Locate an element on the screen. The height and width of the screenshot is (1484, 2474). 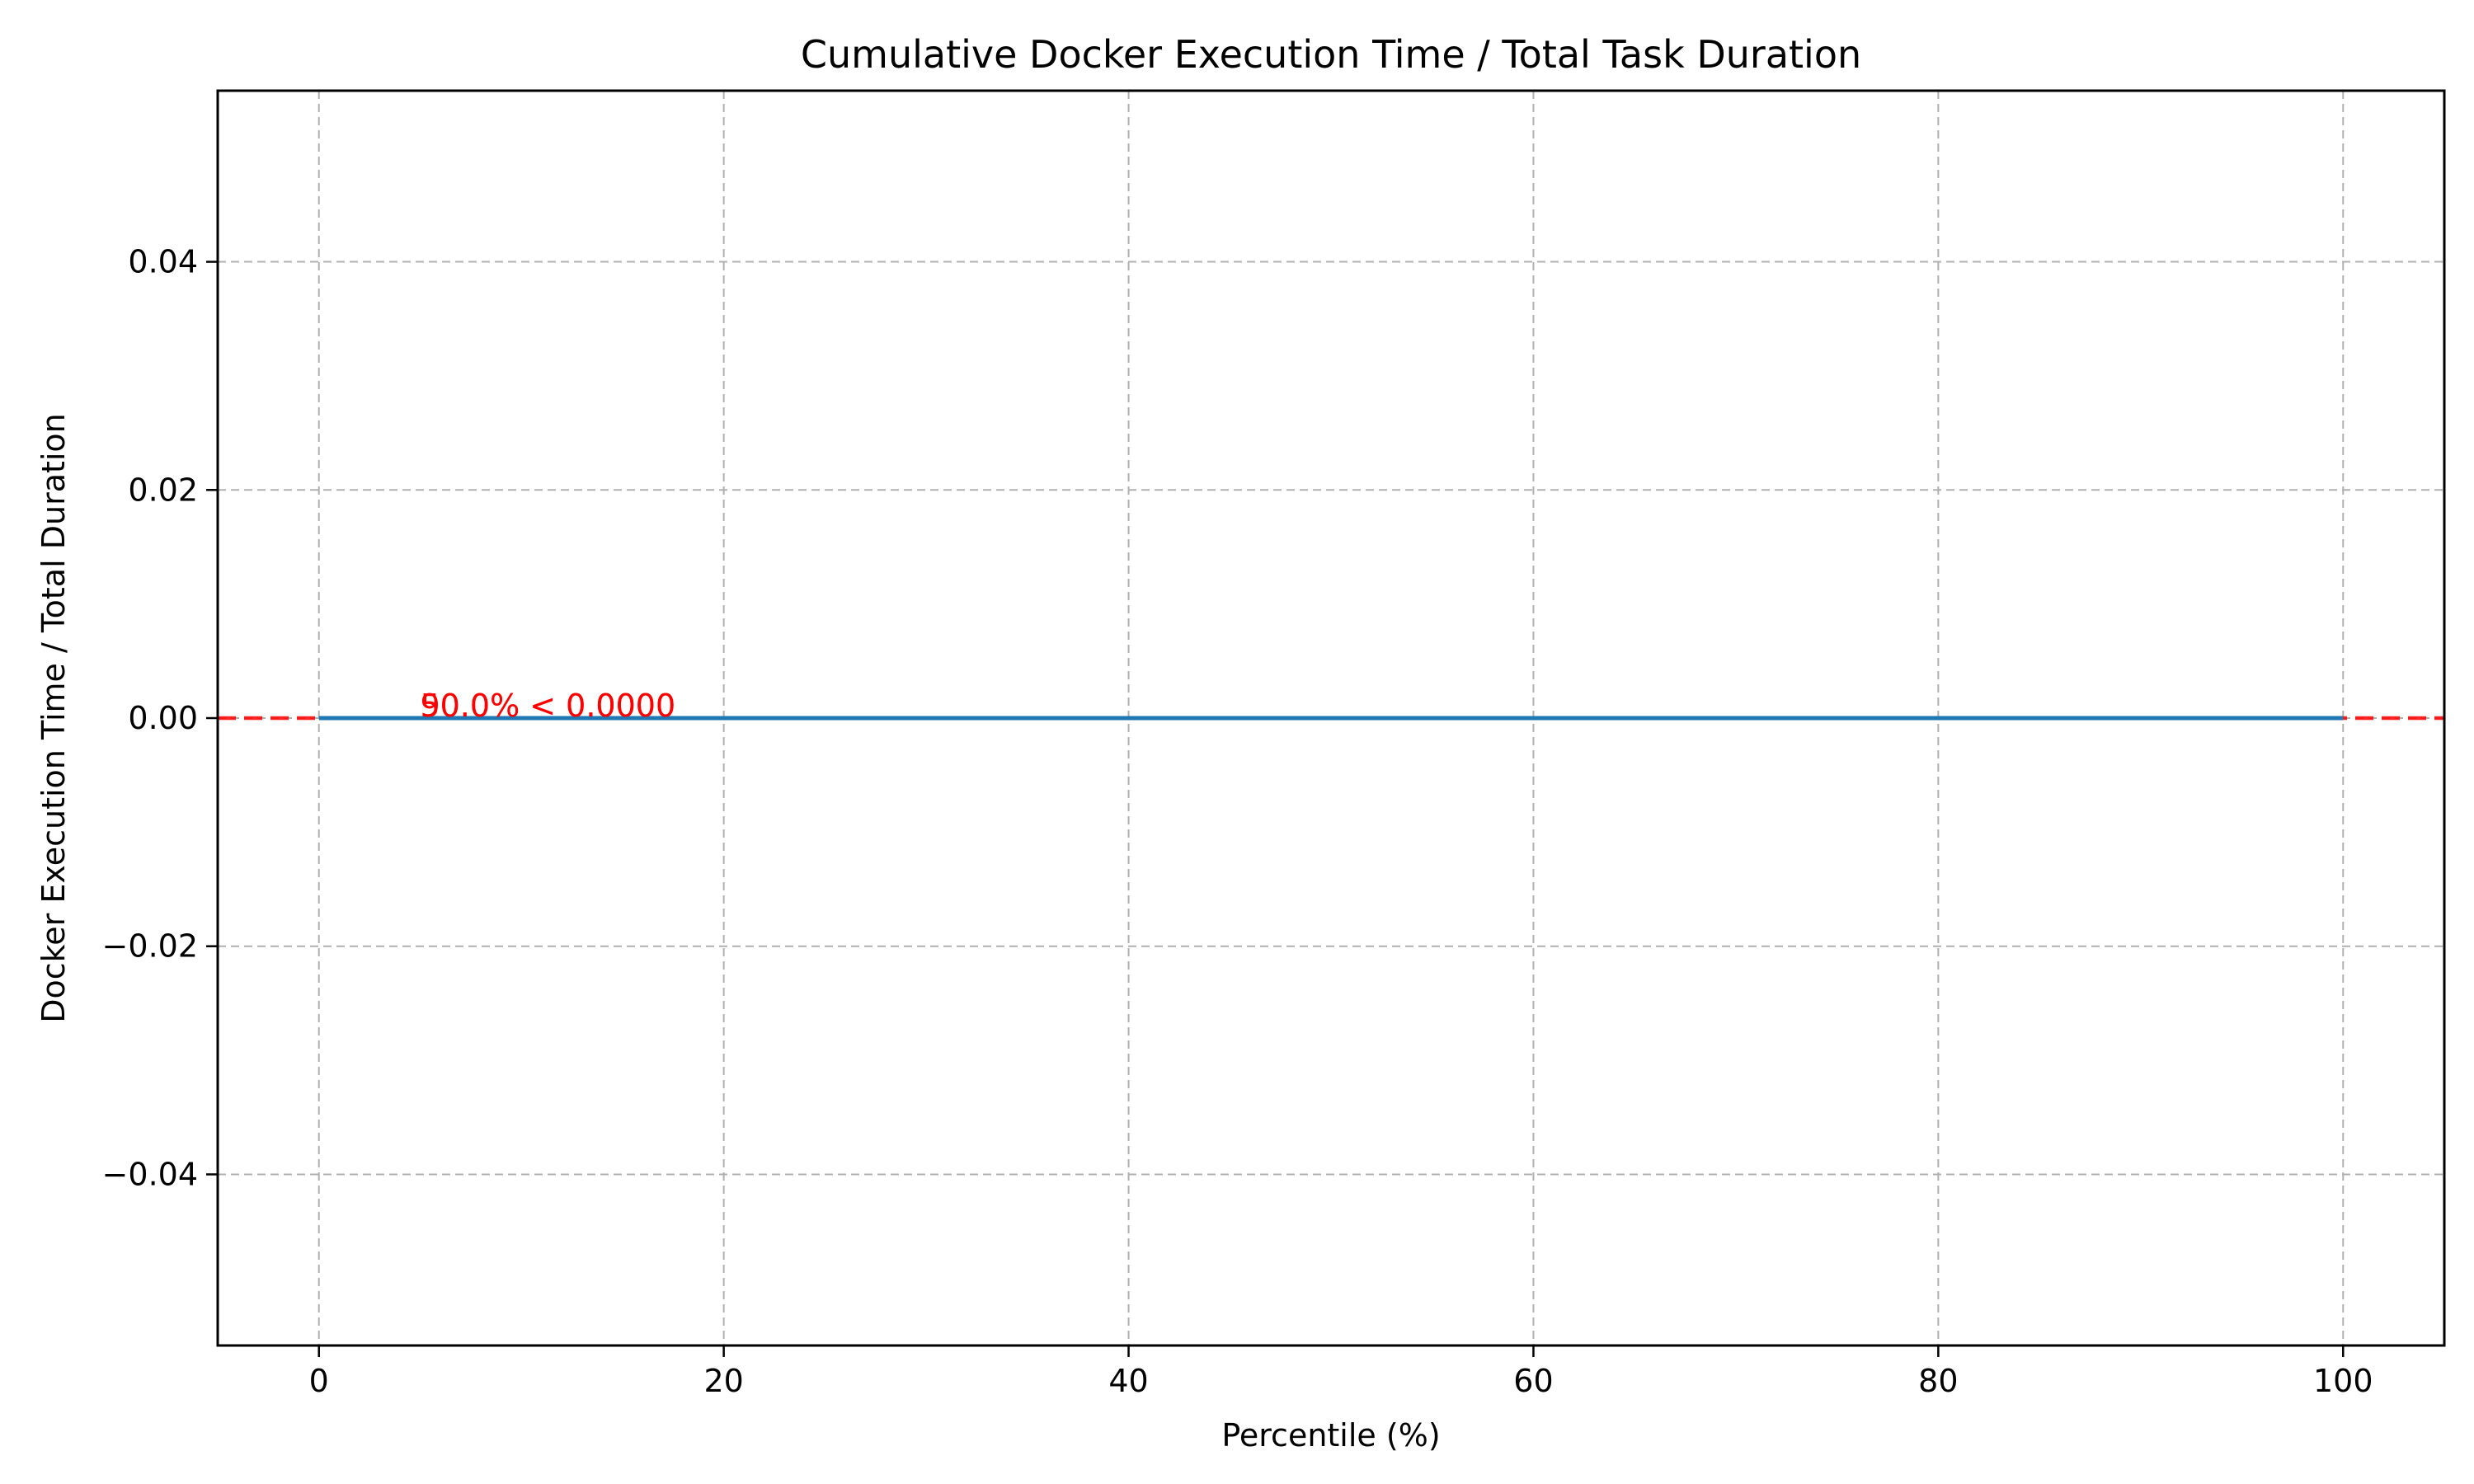
y-tick-label: −0.02 is located at coordinates (150, 946).